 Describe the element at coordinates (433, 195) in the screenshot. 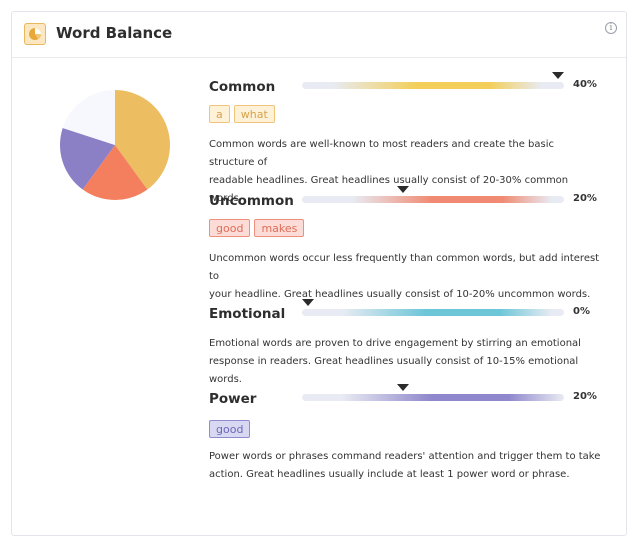

I see `uncommon-bar` at that location.